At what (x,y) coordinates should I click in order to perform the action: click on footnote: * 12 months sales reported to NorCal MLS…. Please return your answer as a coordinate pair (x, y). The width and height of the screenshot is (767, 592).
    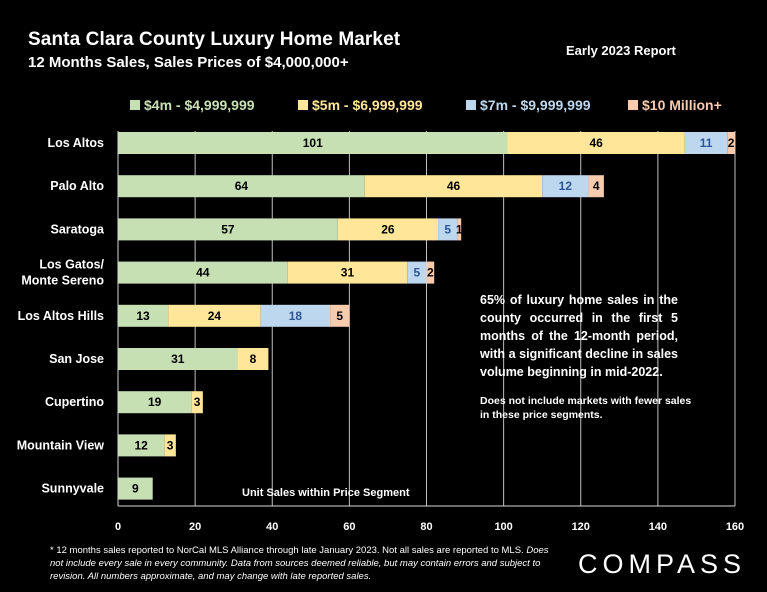
    Looking at the image, I should click on (300, 563).